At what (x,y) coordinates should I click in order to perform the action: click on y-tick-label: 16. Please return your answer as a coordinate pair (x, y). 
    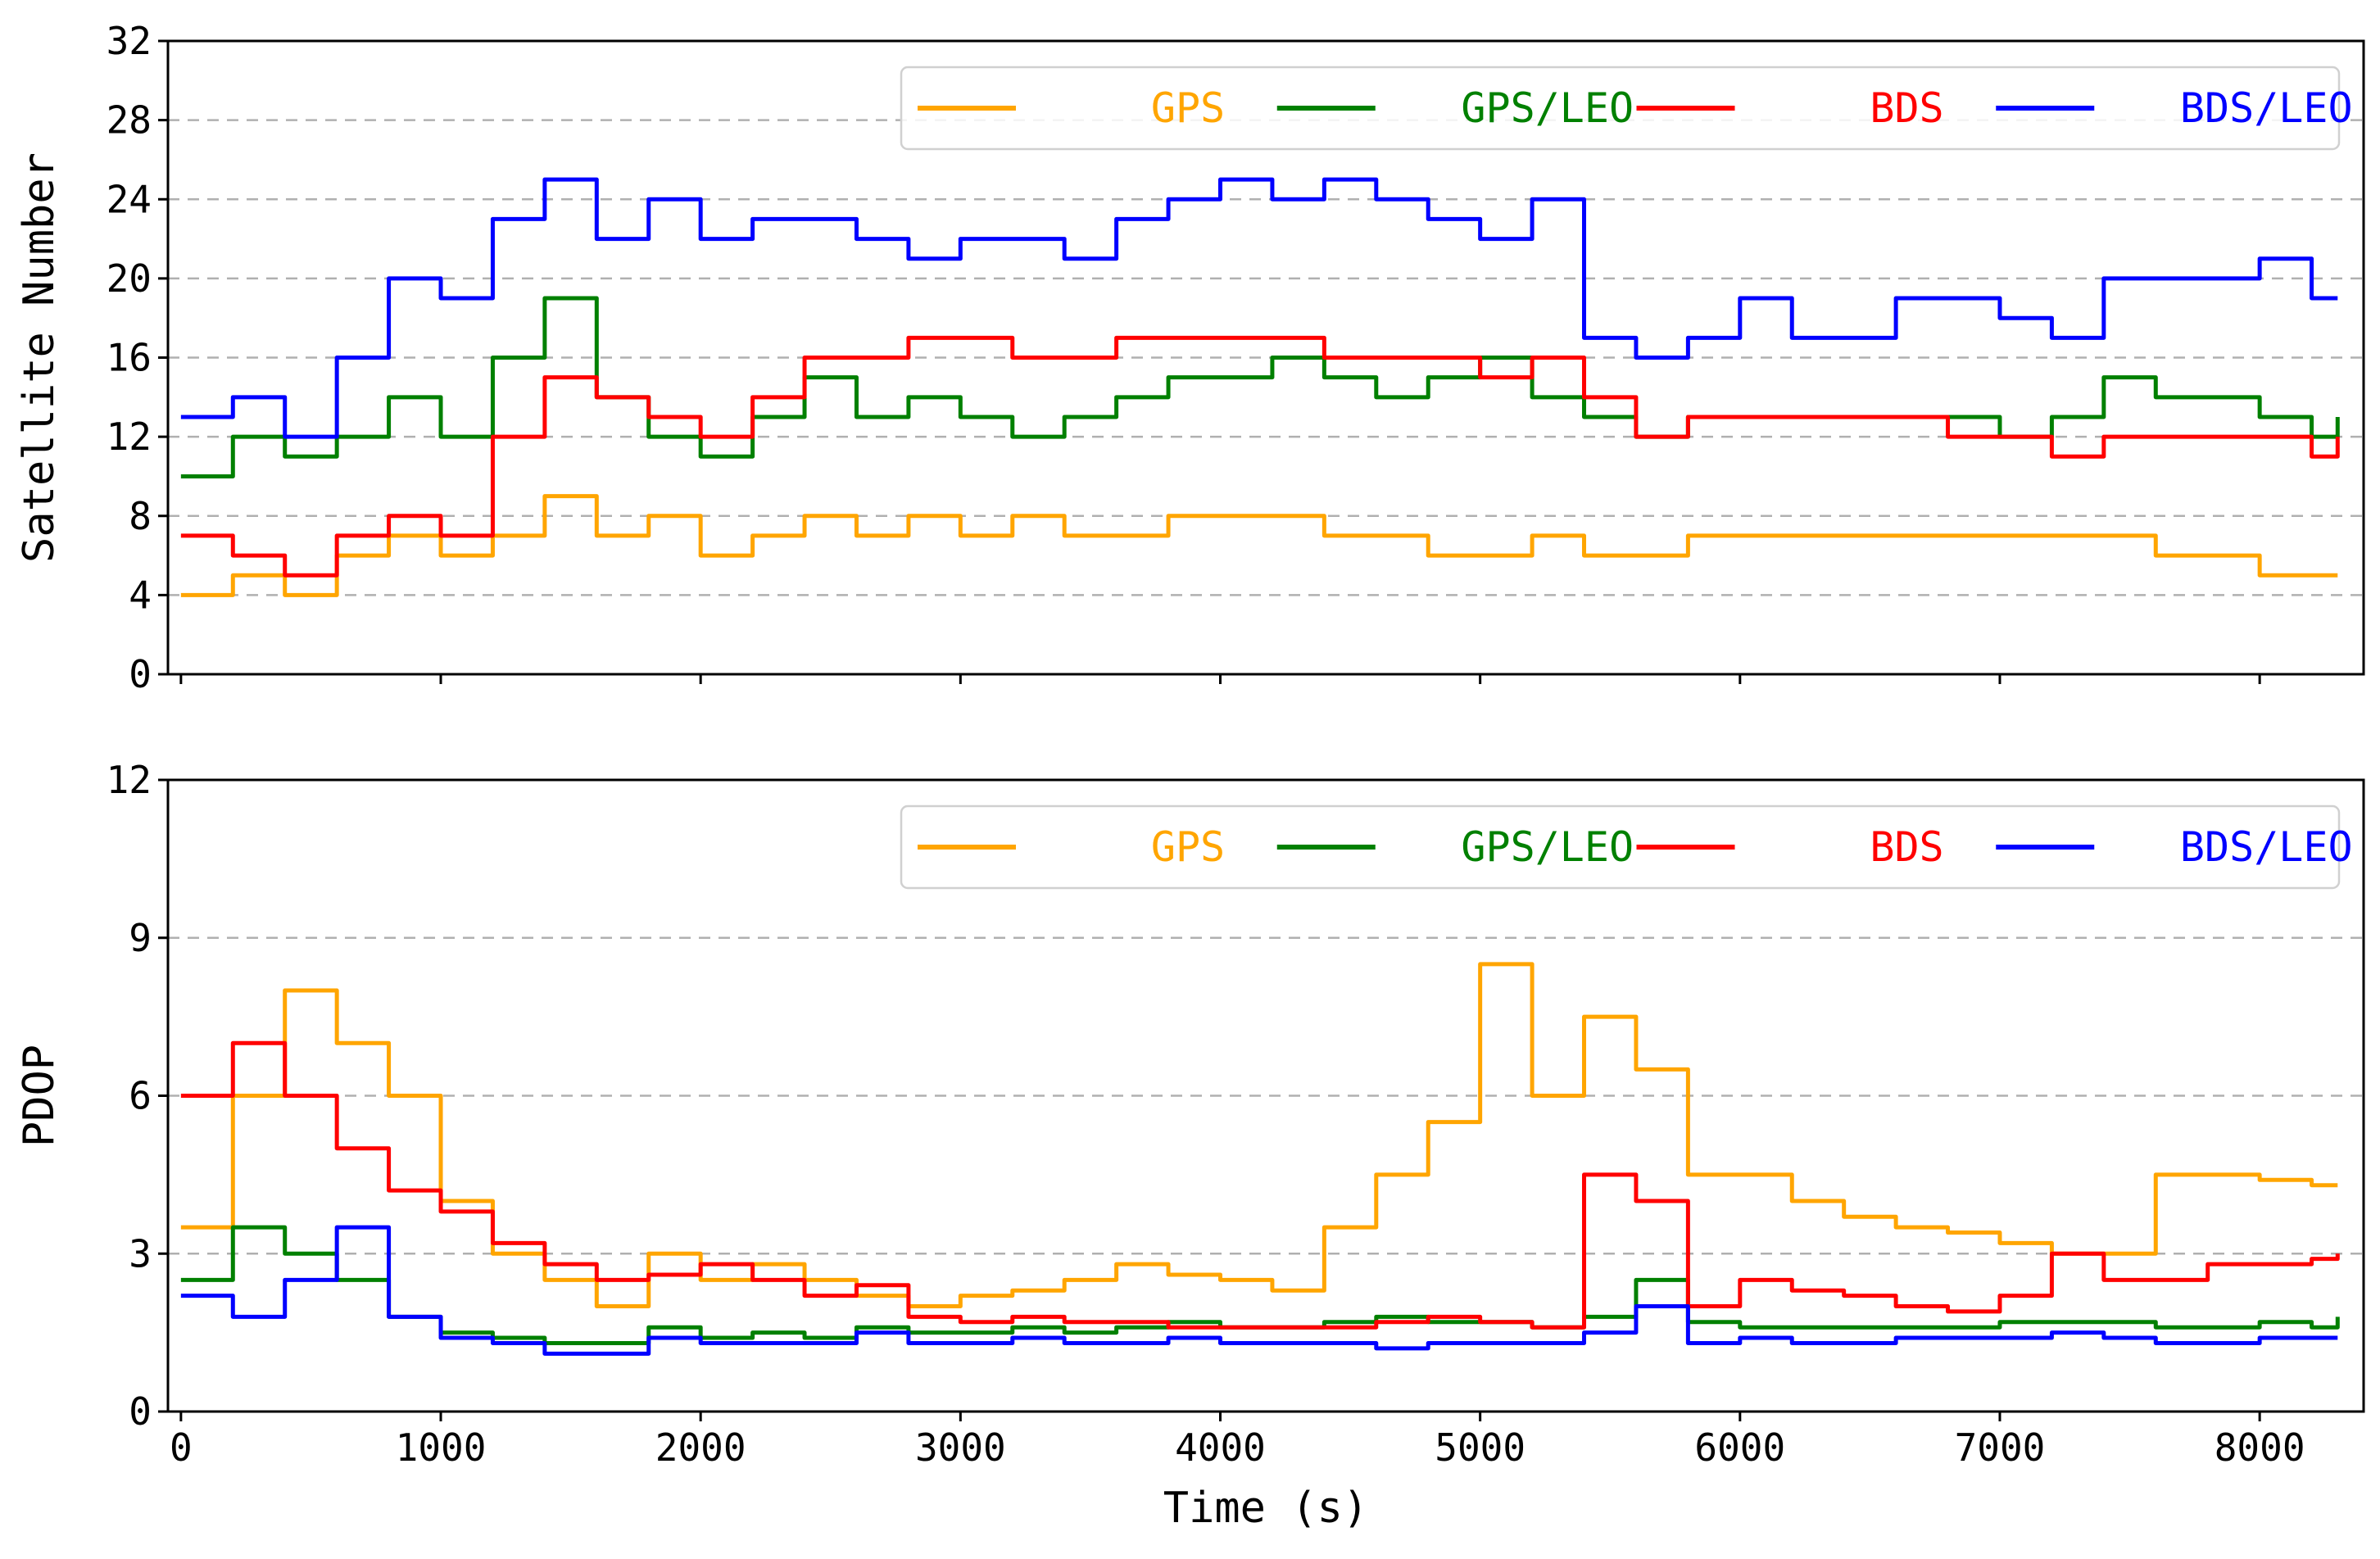
    Looking at the image, I should click on (130, 358).